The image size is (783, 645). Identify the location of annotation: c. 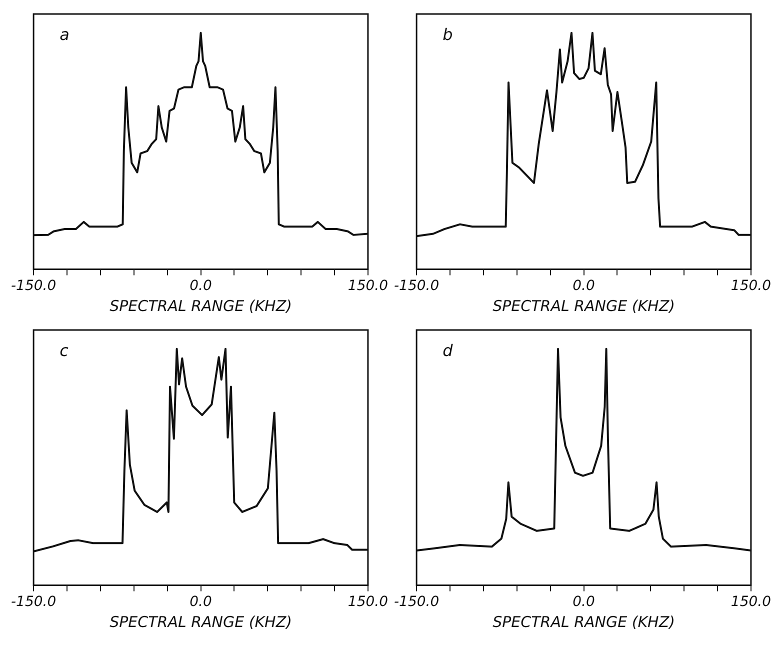
(64, 350).